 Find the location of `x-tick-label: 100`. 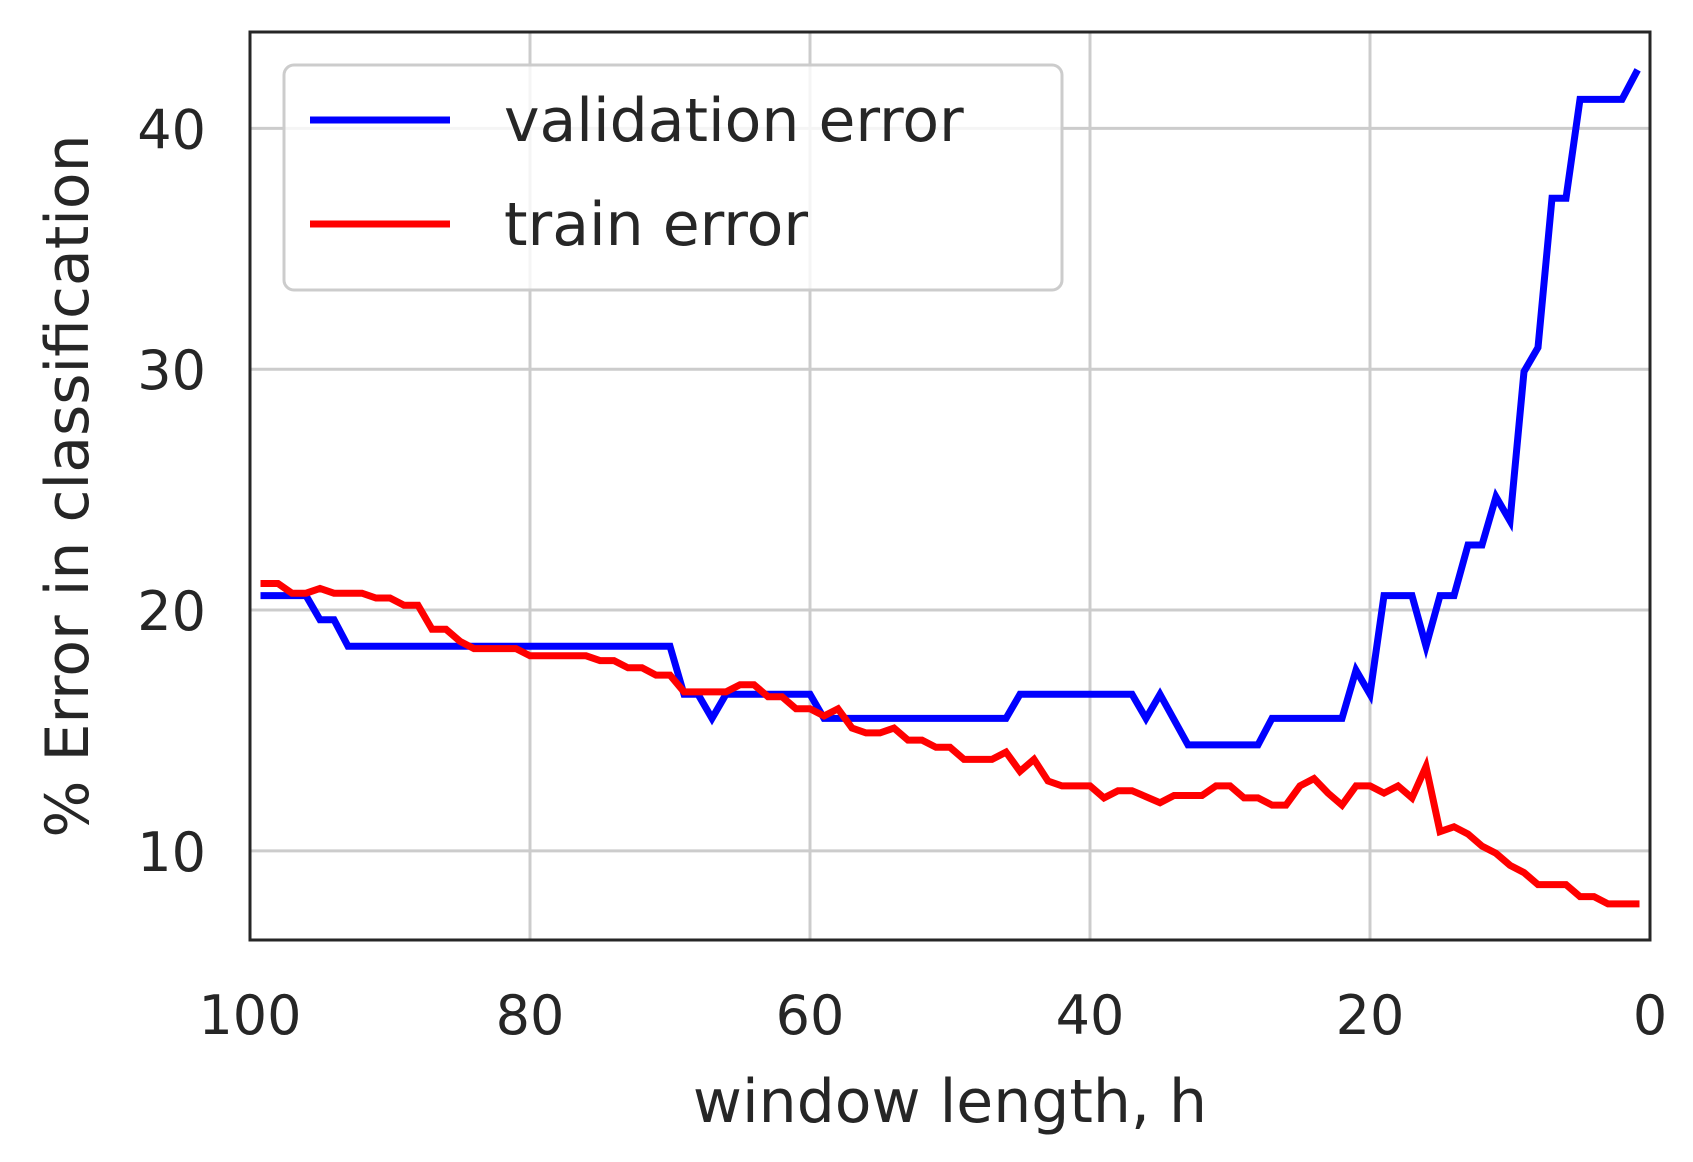

x-tick-label: 100 is located at coordinates (249, 1015).